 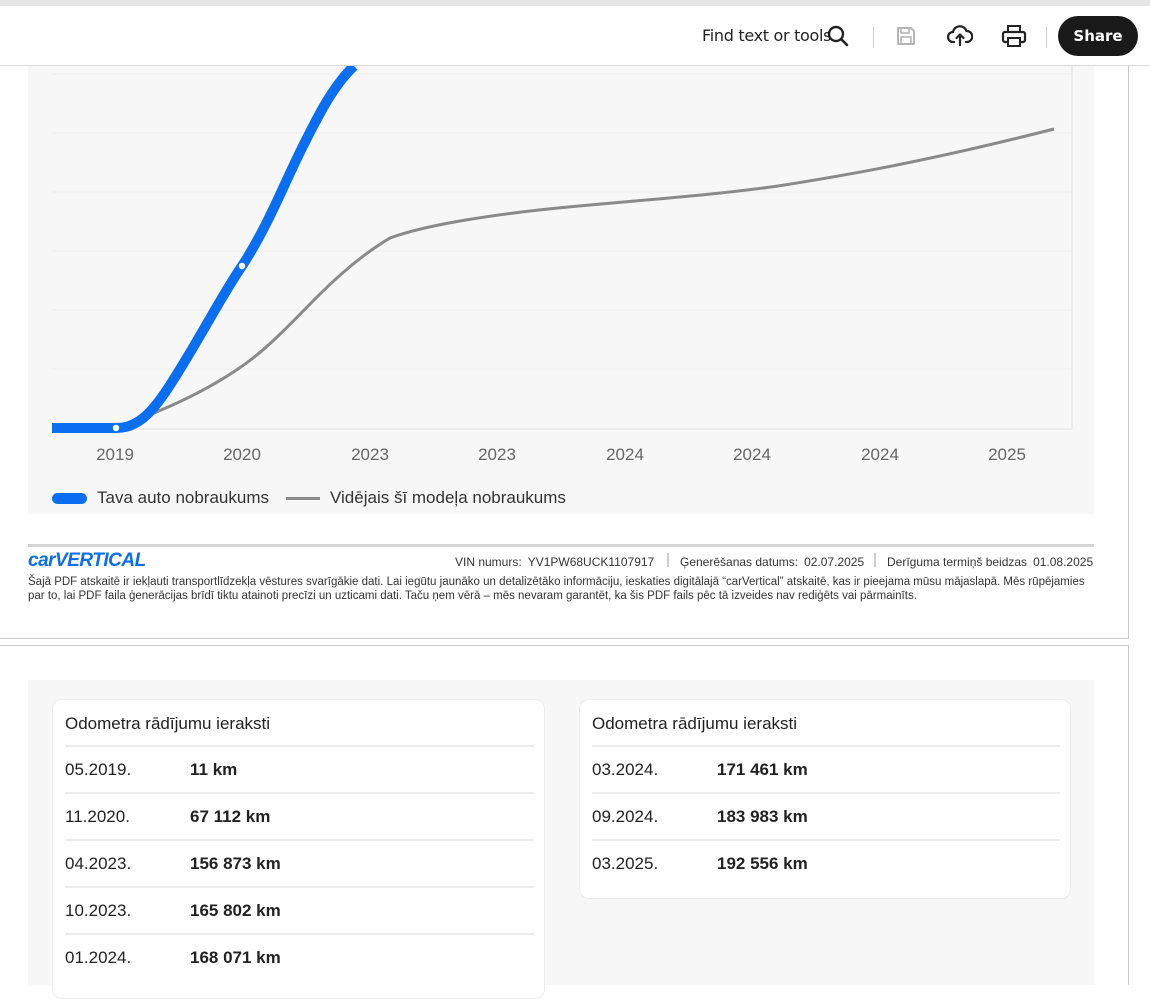 I want to click on record-km: 192 556 km, so click(x=762, y=863).